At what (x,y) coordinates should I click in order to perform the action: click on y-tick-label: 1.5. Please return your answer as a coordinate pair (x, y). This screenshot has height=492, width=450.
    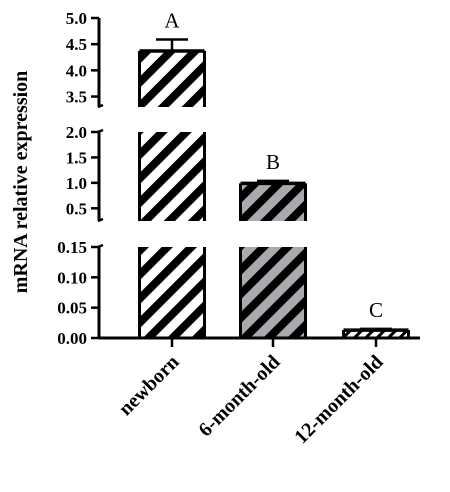
    Looking at the image, I should click on (76, 157).